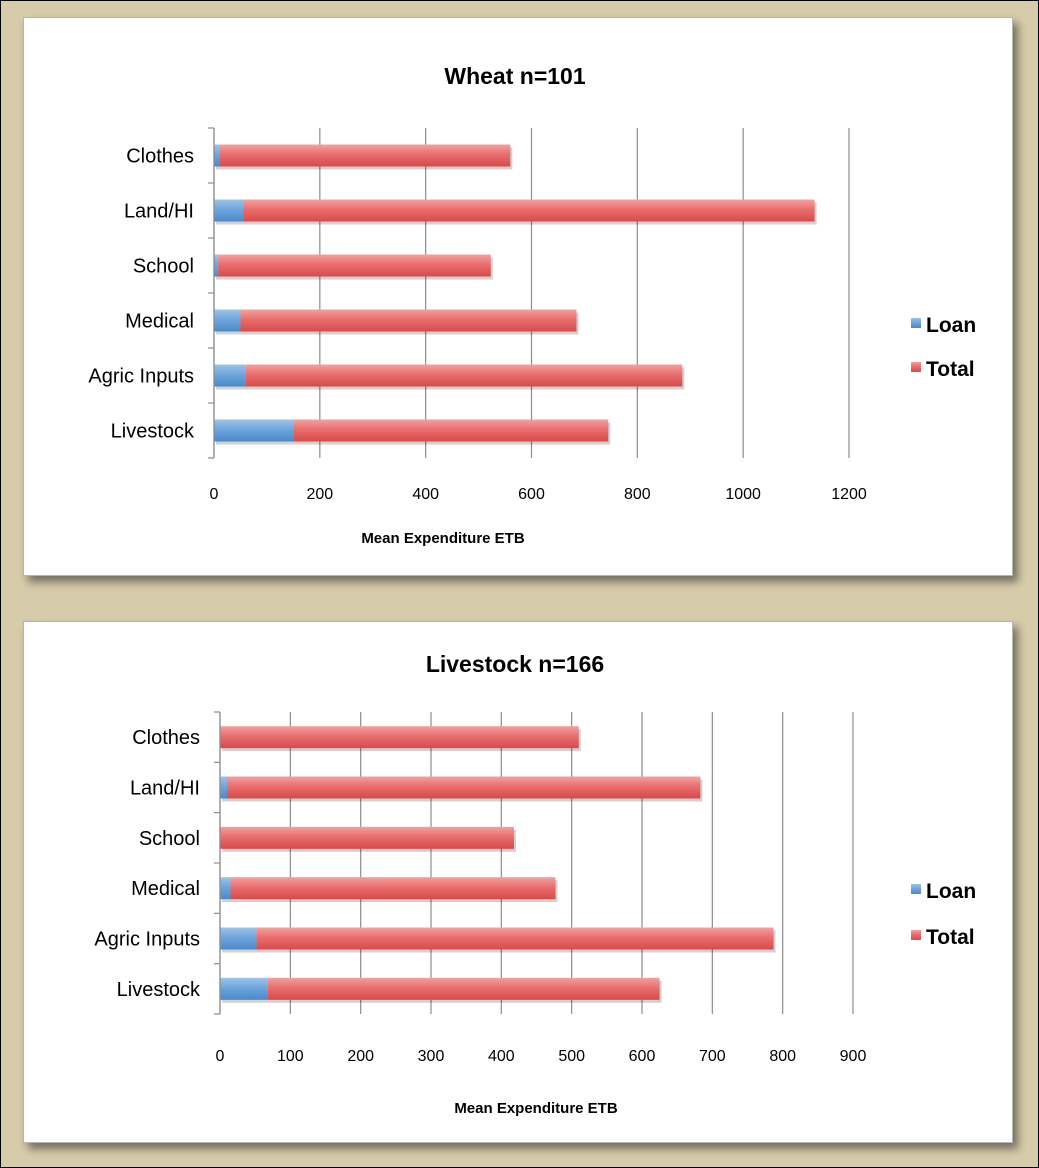  I want to click on x-tick-label: 900, so click(853, 1056).